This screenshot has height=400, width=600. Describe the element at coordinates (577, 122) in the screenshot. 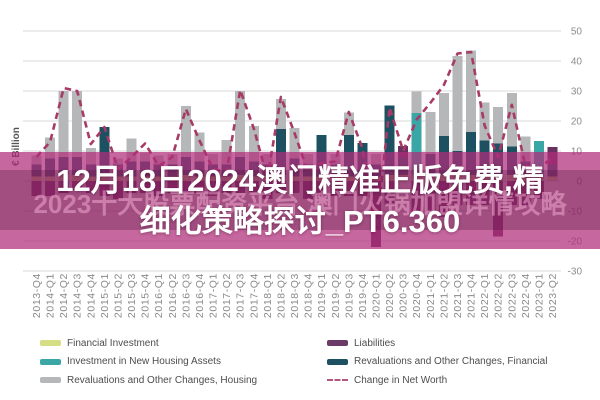

I see `y-tick-label: 20` at that location.